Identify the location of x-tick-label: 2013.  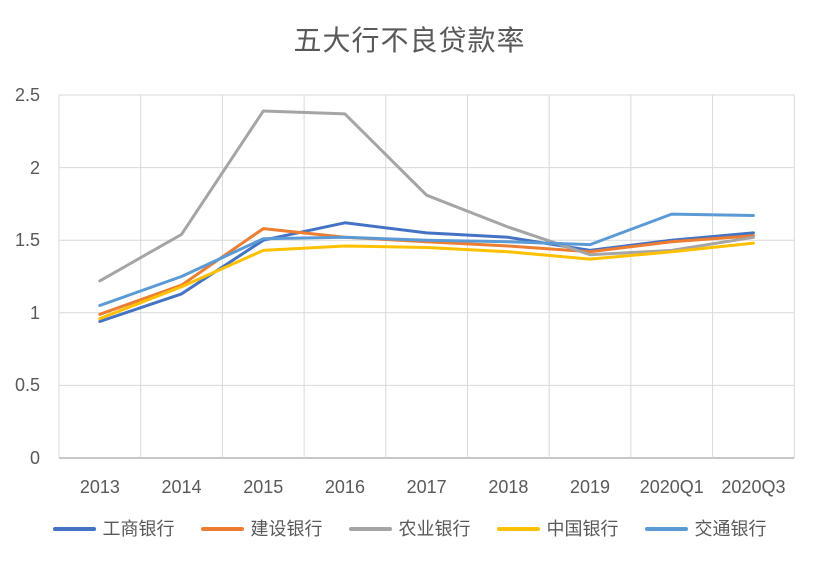
(99, 487).